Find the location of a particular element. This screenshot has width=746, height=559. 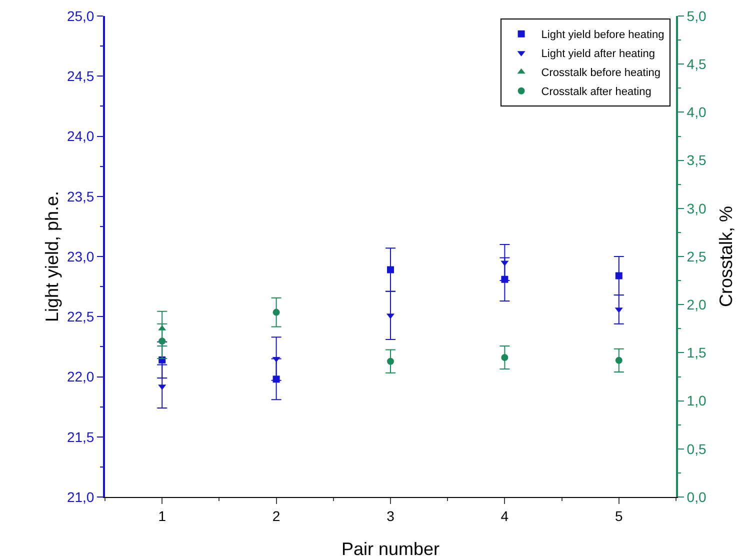

x-tick-label: 4 is located at coordinates (504, 516).